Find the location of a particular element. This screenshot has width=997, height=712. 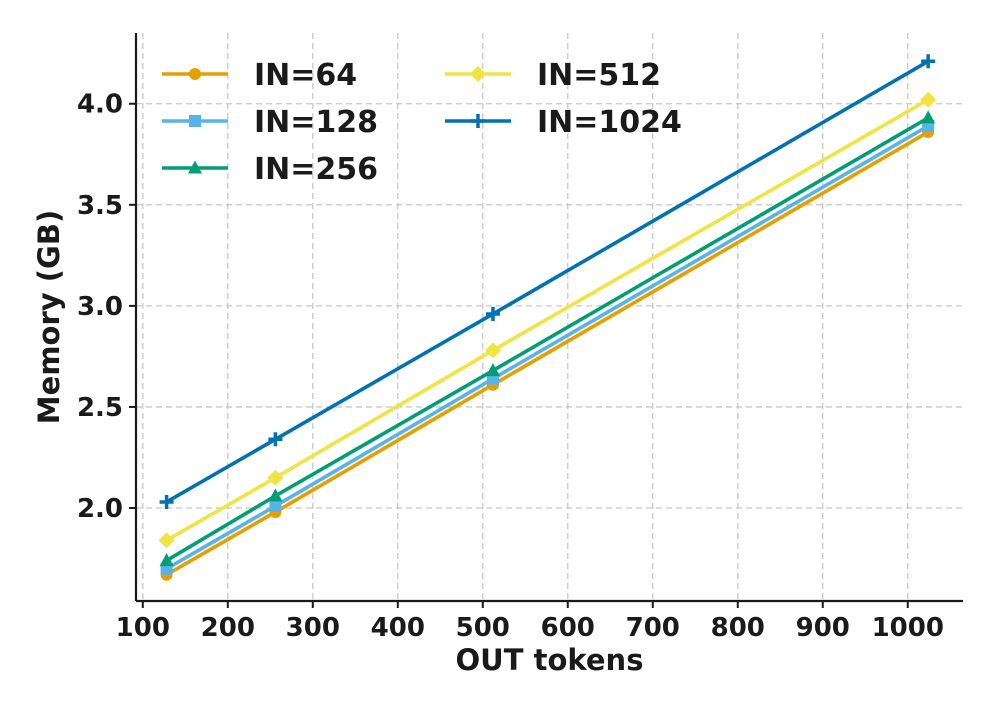

legend-item: IN=128 is located at coordinates (270, 122).